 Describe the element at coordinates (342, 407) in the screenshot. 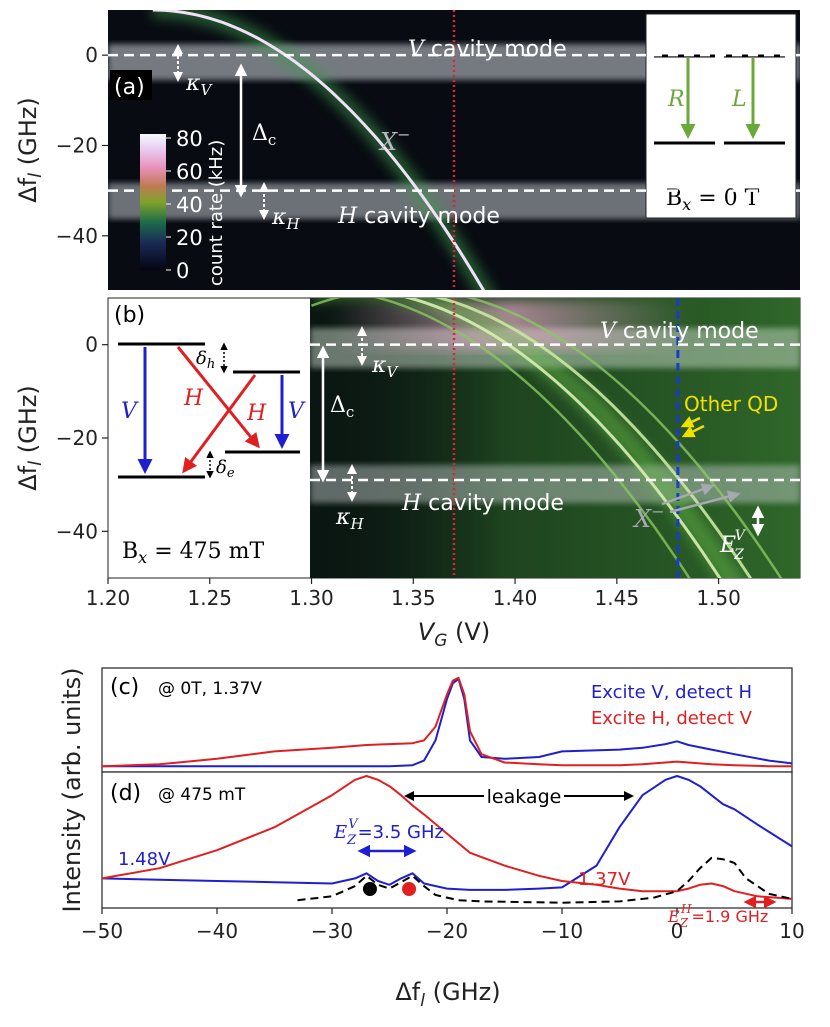

I see `delta-c-label-b: Δc` at that location.